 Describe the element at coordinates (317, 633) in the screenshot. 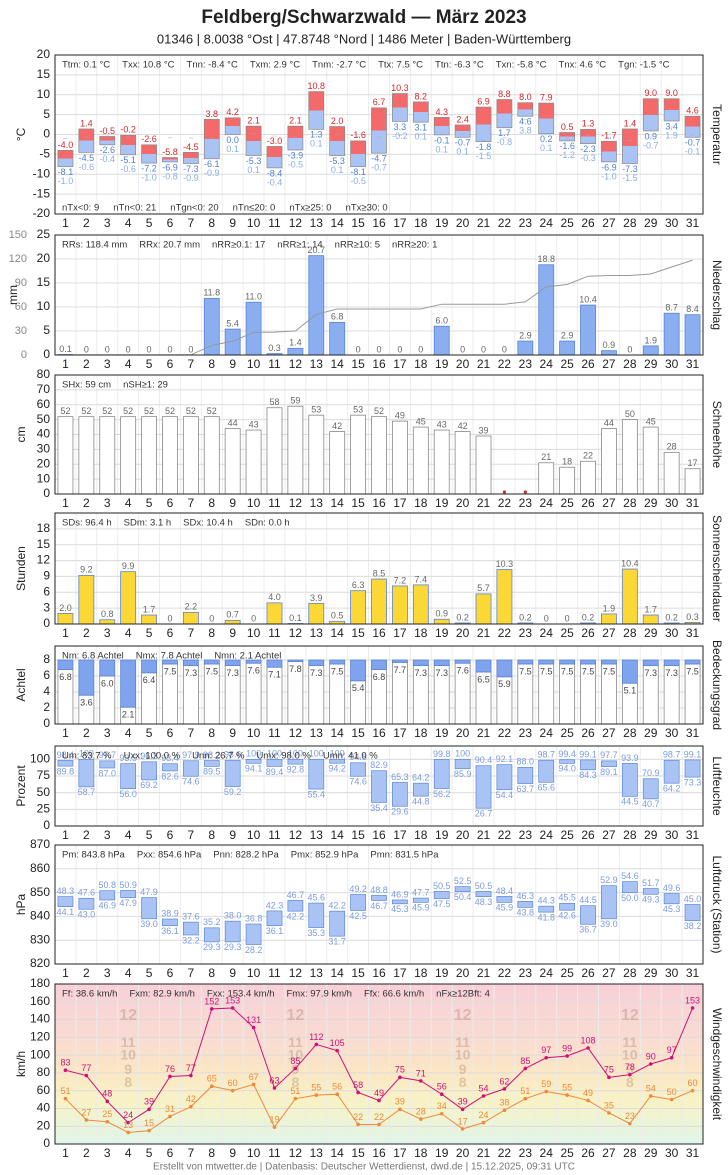

I see `x-tick-label: 13` at that location.